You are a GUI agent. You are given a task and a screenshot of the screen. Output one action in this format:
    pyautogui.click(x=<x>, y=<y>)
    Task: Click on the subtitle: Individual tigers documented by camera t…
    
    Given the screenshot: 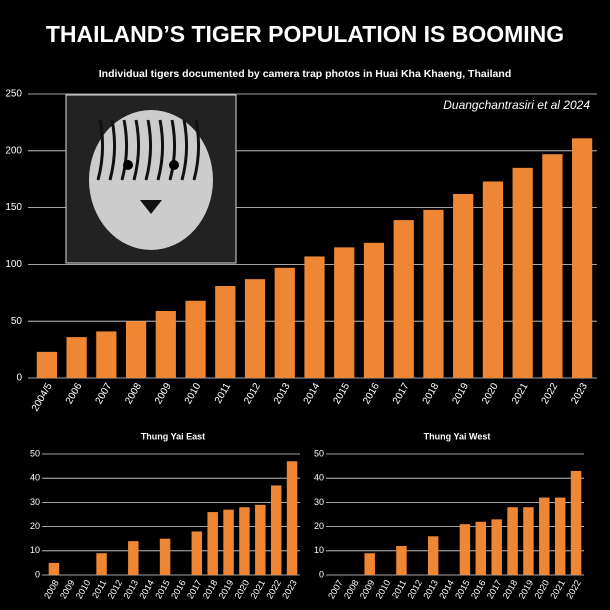 What is the action you would take?
    pyautogui.click(x=305, y=74)
    